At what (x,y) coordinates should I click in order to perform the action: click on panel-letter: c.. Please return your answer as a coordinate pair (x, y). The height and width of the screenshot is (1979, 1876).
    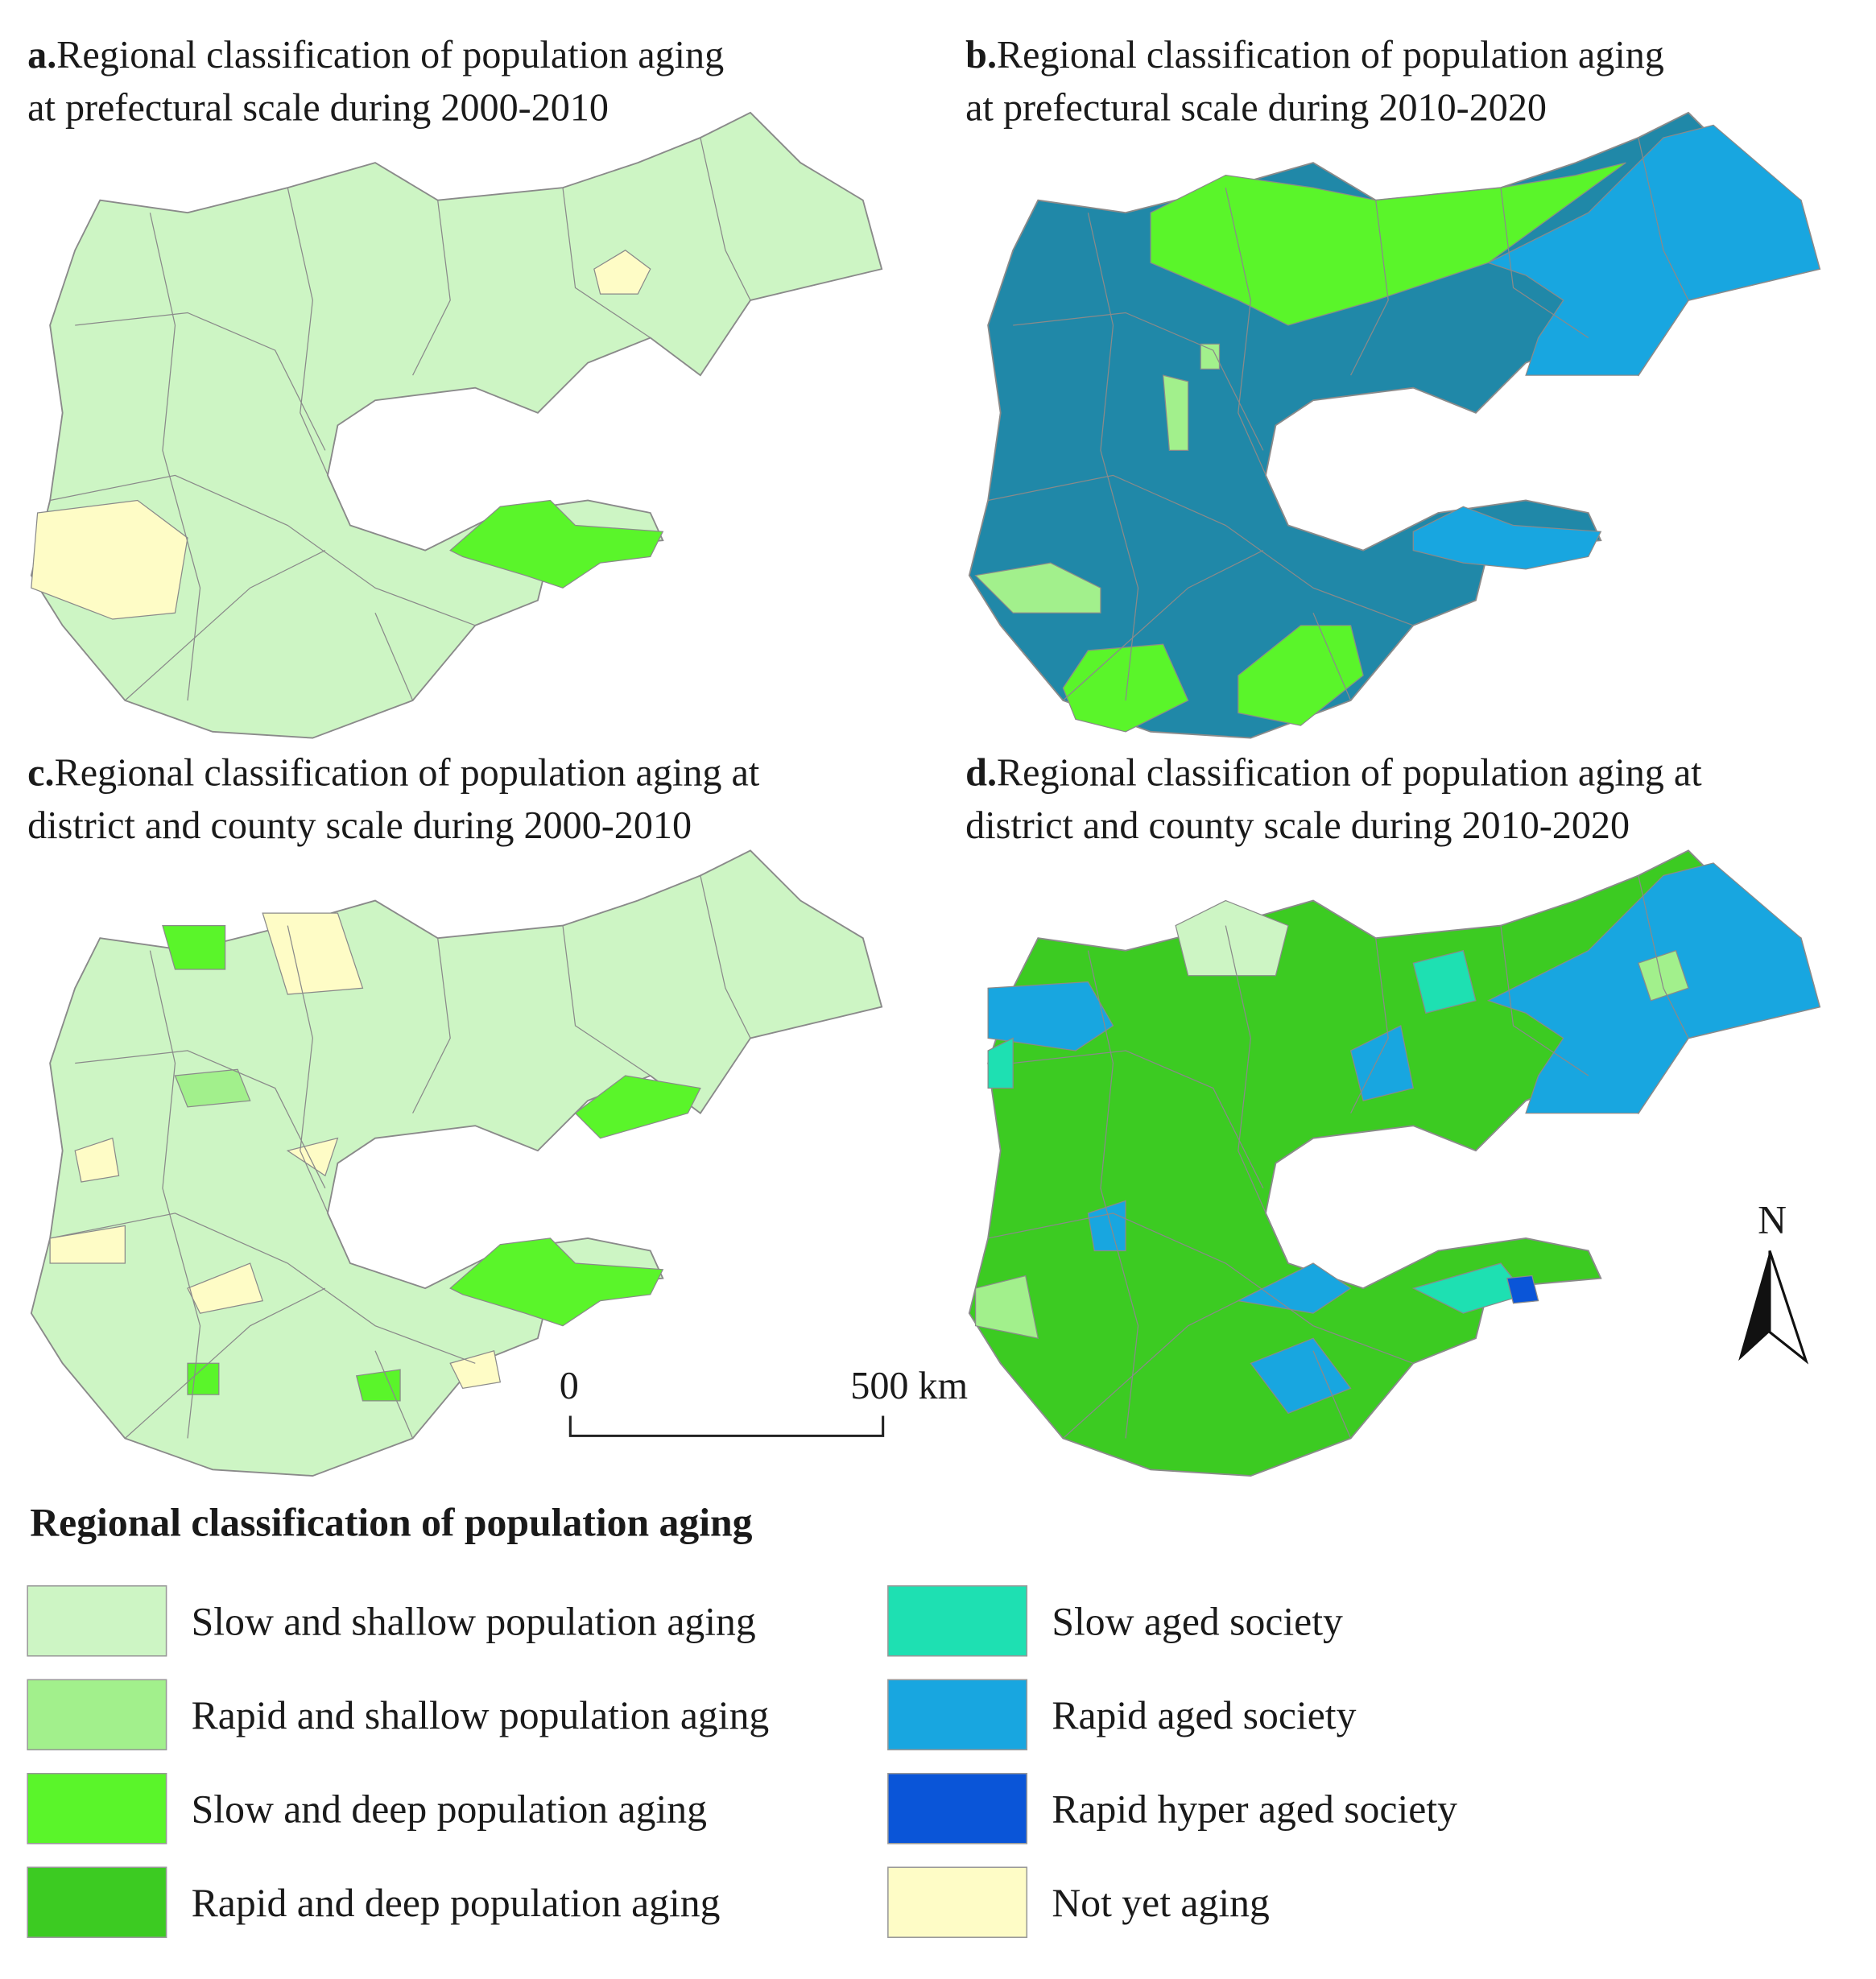
    Looking at the image, I should click on (40, 773).